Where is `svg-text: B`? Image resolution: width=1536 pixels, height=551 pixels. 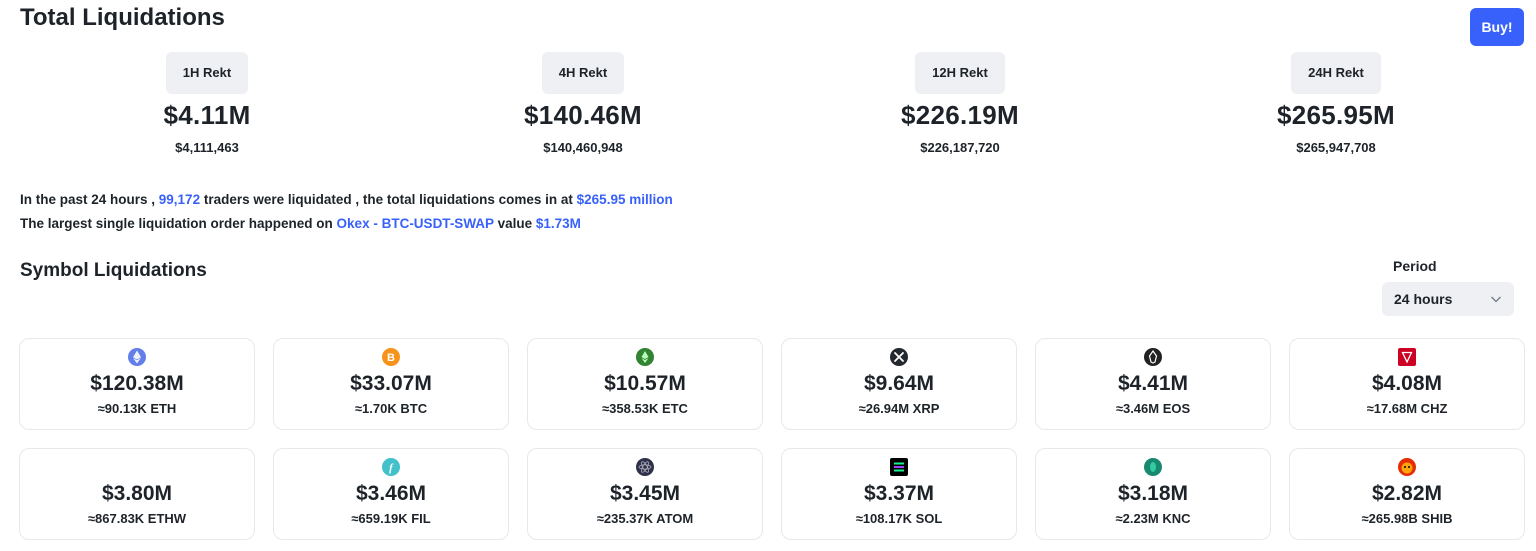 svg-text: B is located at coordinates (391, 358).